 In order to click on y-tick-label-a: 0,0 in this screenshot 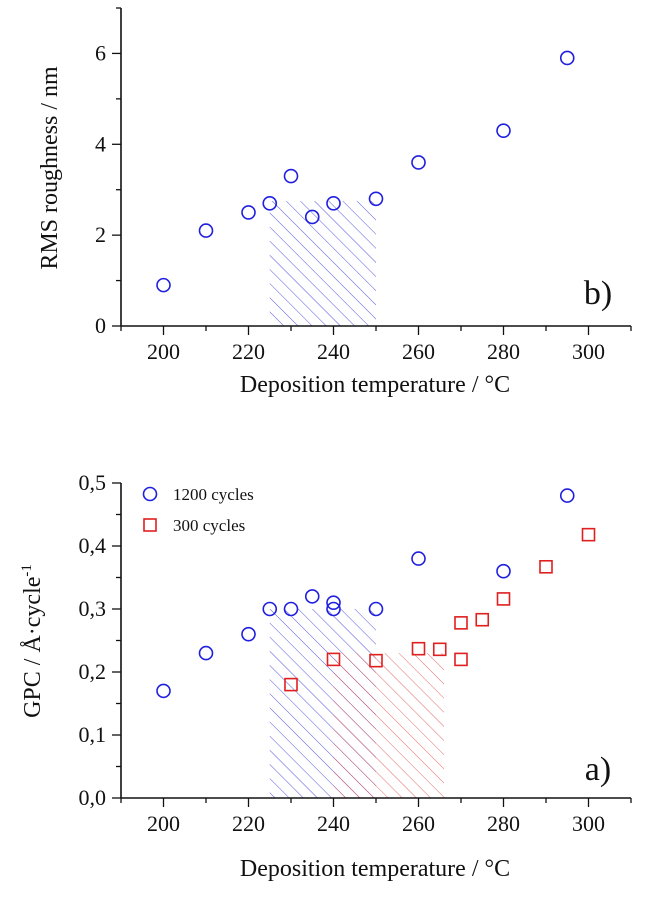, I will do `click(93, 797)`.